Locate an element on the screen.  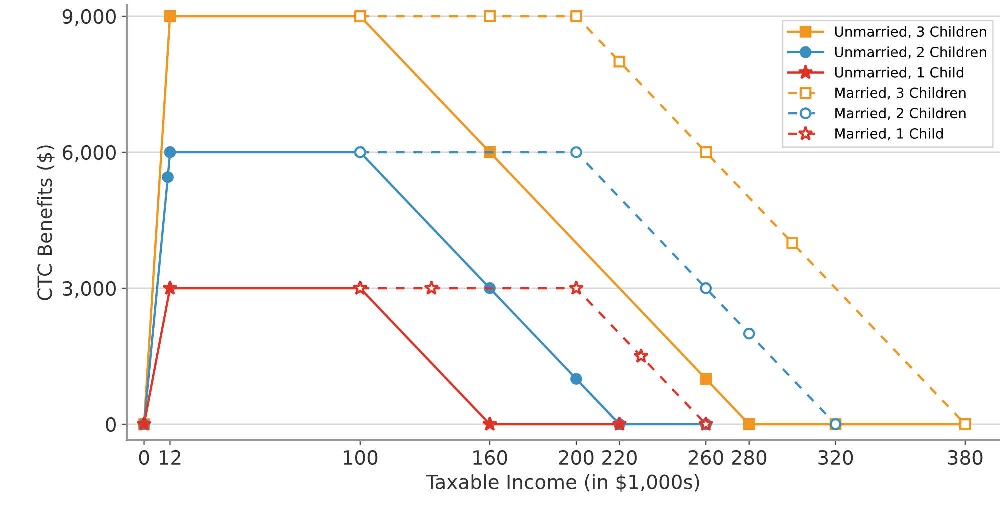
legend-label: Unmarried, 1 Child is located at coordinates (899, 73).